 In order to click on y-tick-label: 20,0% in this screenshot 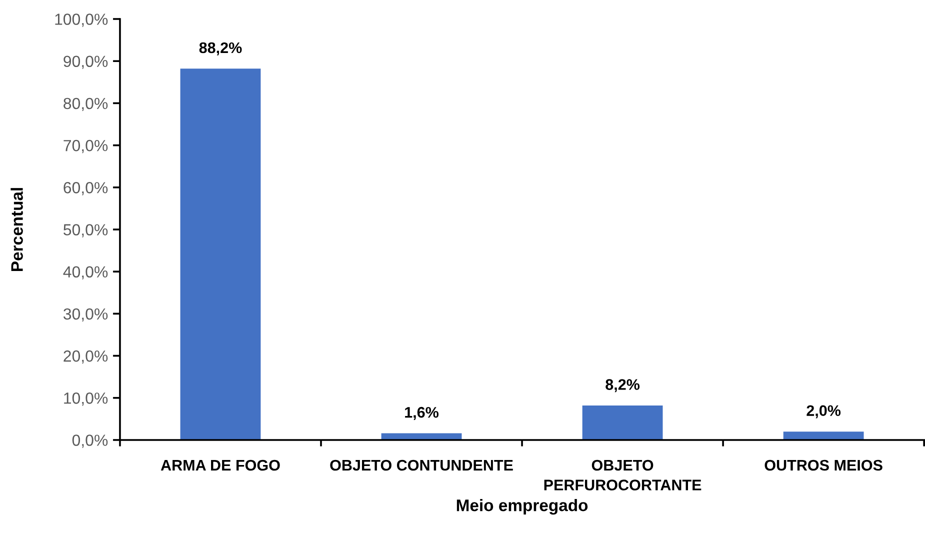, I will do `click(86, 357)`.